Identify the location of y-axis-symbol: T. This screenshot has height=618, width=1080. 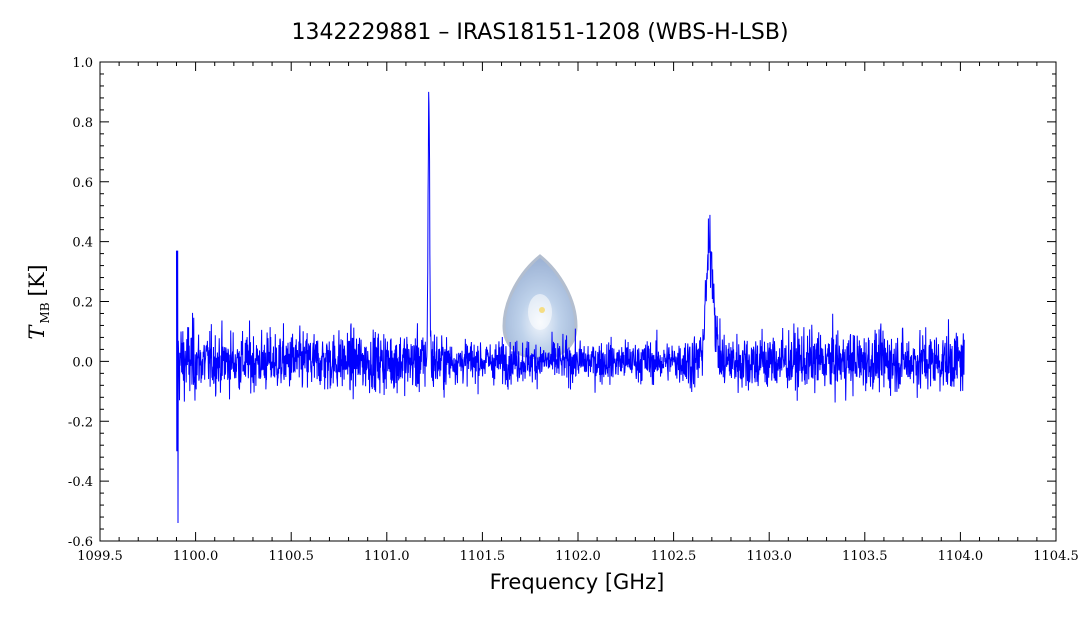
(37, 332).